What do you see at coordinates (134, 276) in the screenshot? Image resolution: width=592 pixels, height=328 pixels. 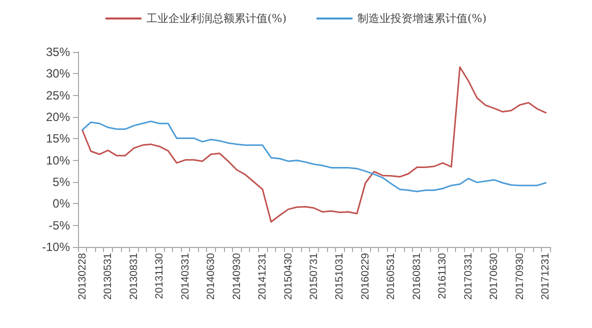 I see `x-tick-label: 20130831` at bounding box center [134, 276].